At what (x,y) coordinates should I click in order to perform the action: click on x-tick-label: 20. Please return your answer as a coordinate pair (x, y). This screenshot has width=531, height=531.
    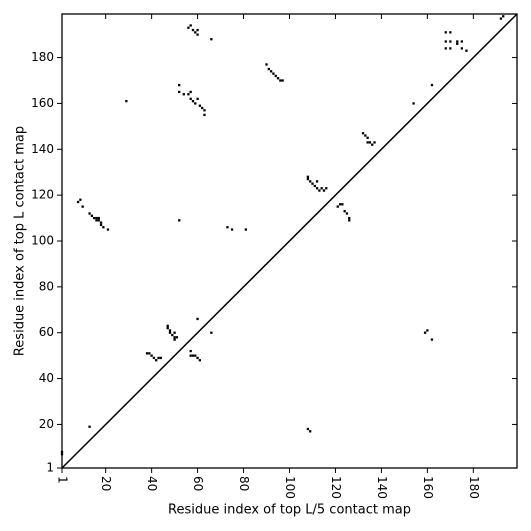
    Looking at the image, I should click on (106, 483).